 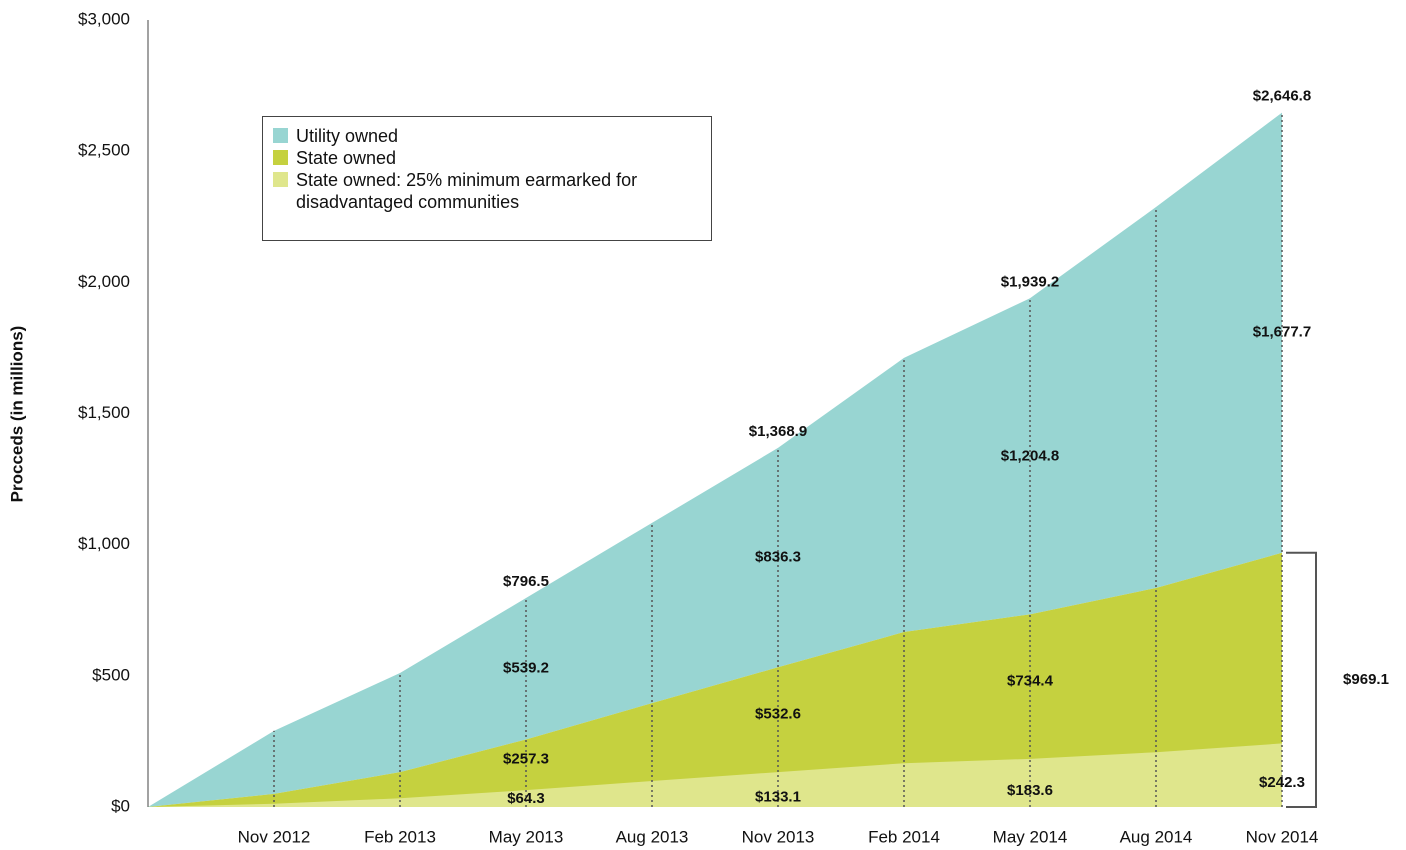 I want to click on legend-item: State owned, so click(x=487, y=158).